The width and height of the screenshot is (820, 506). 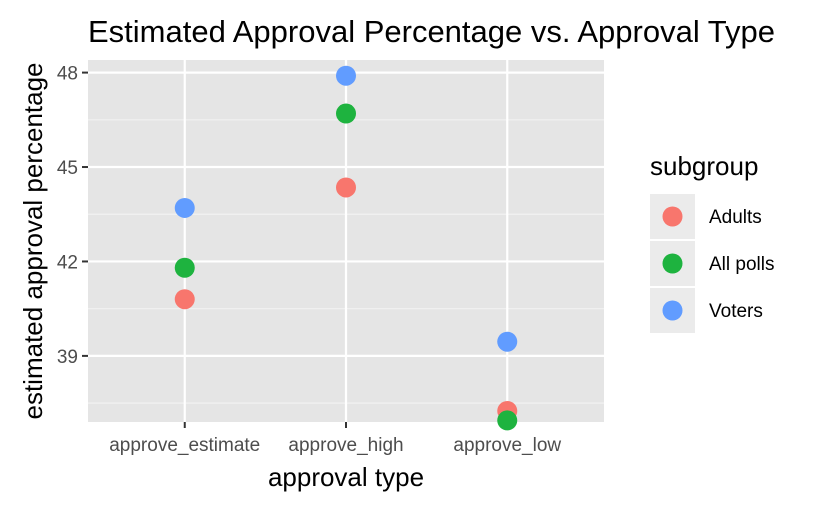 I want to click on y-axis-ticks: 39 42 45 48, so click(x=72, y=216).